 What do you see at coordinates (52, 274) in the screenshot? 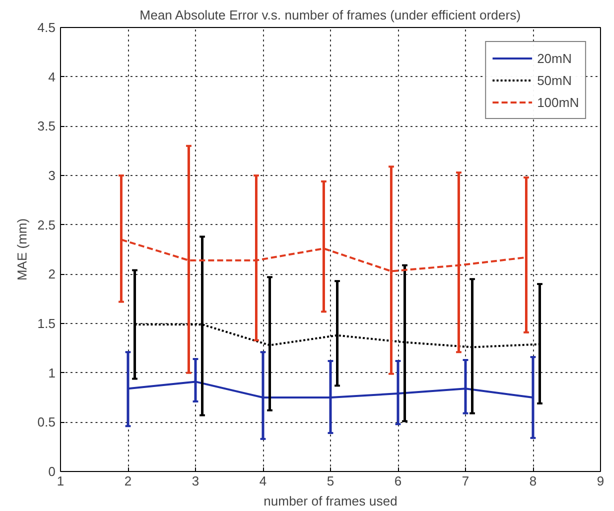
I see `y-tick-label: 2` at bounding box center [52, 274].